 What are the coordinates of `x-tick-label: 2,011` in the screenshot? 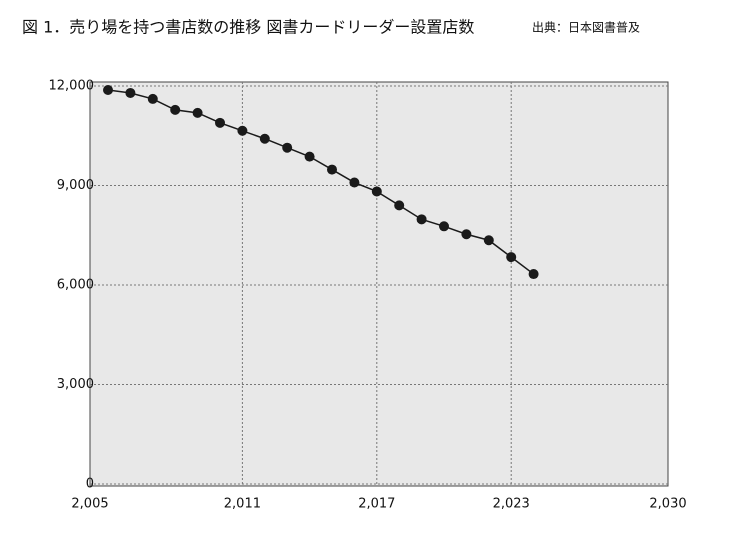 It's located at (242, 504).